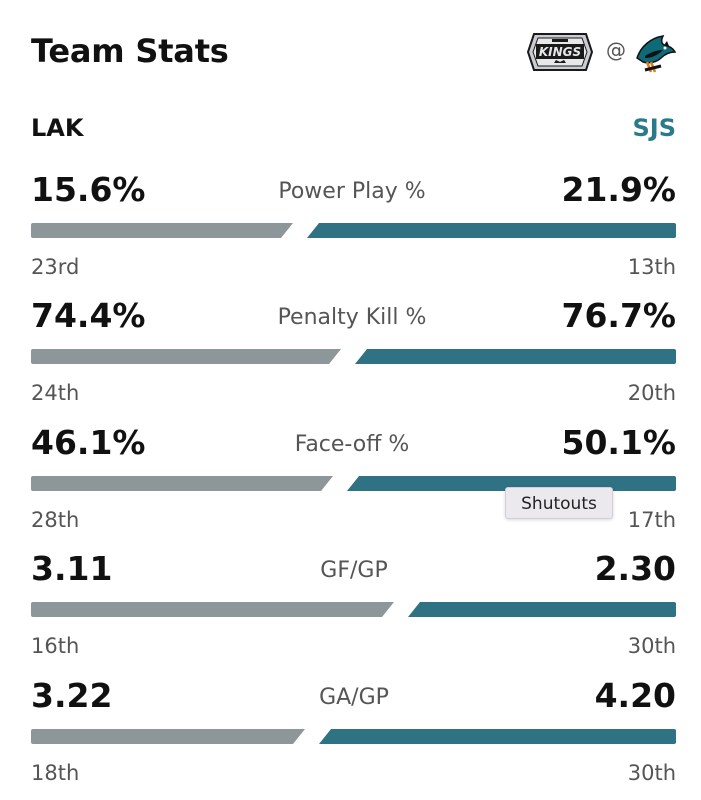 This screenshot has height=800, width=701. What do you see at coordinates (616, 50) in the screenshot?
I see `versus-at-sign: @` at bounding box center [616, 50].